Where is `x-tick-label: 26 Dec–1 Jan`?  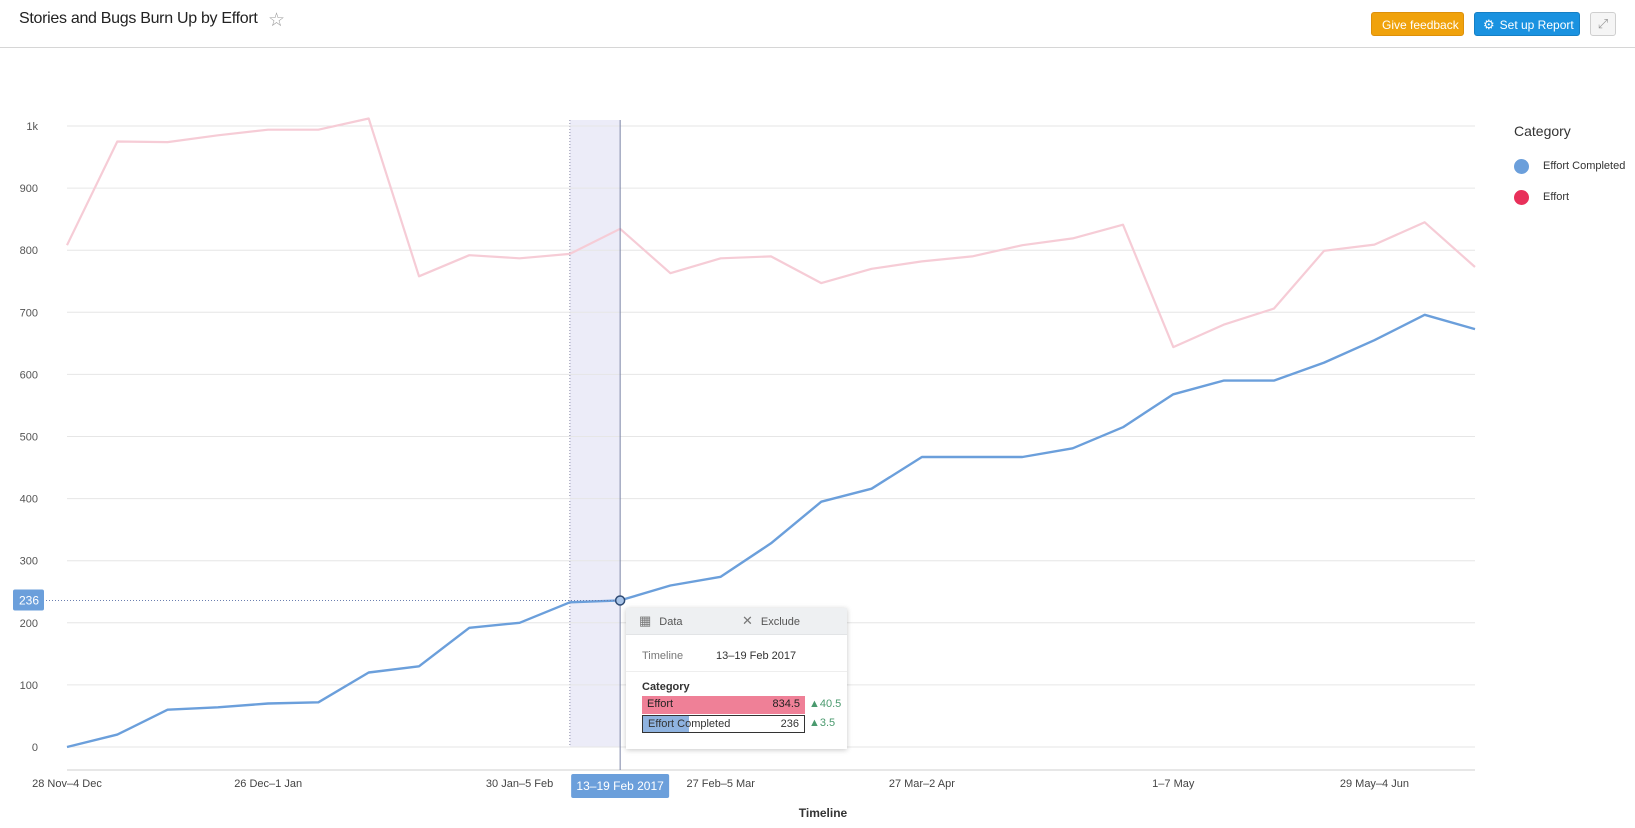 x-tick-label: 26 Dec–1 Jan is located at coordinates (268, 784).